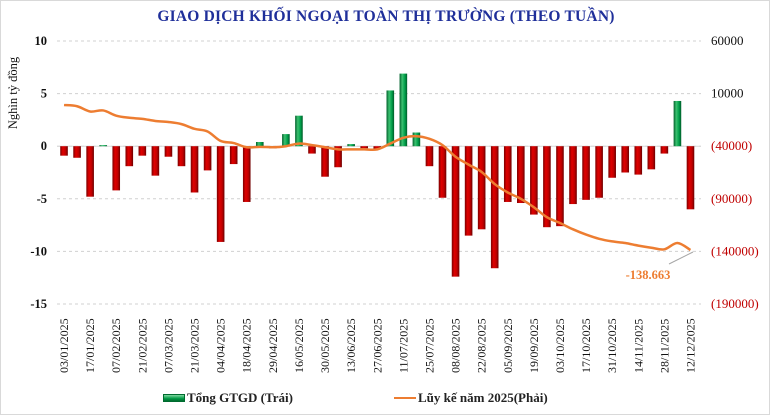 The width and height of the screenshot is (770, 415). I want to click on x-tick-label: 30/05/2025, so click(325, 345).